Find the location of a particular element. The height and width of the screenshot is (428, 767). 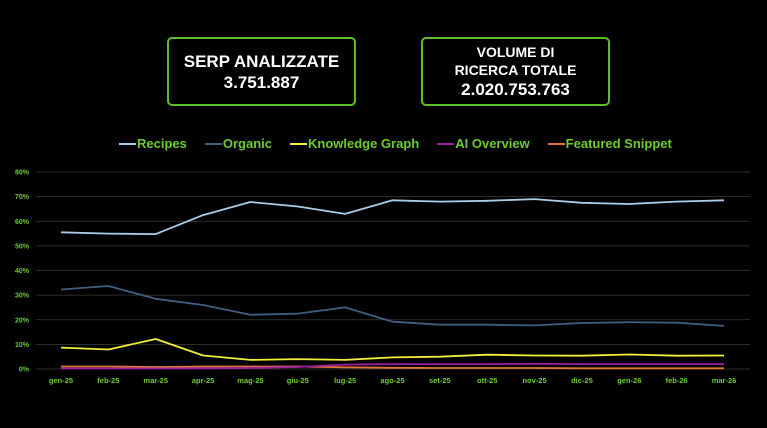

kpi-title: SERP ANALIZZATE is located at coordinates (261, 61).